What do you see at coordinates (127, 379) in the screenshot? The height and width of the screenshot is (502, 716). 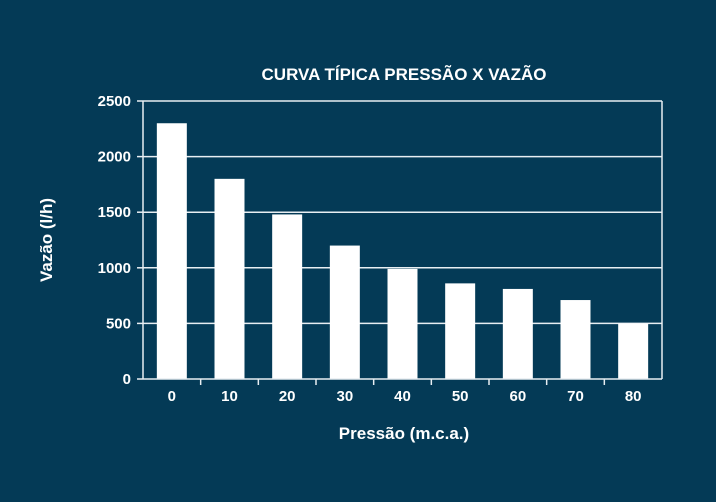 I see `y-tick-label: 0` at bounding box center [127, 379].